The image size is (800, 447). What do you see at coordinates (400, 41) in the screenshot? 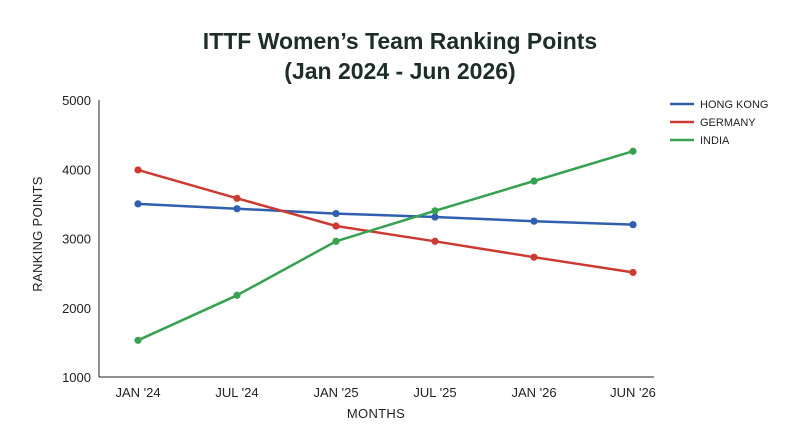
I see `chart-title: ITTF Women’s Team Ranking Points` at bounding box center [400, 41].